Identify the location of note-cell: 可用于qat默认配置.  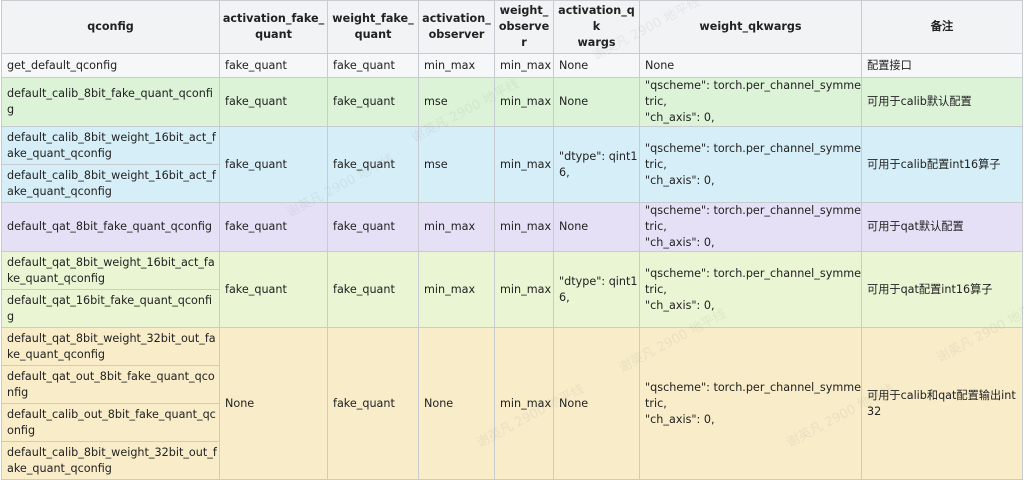
(942, 227).